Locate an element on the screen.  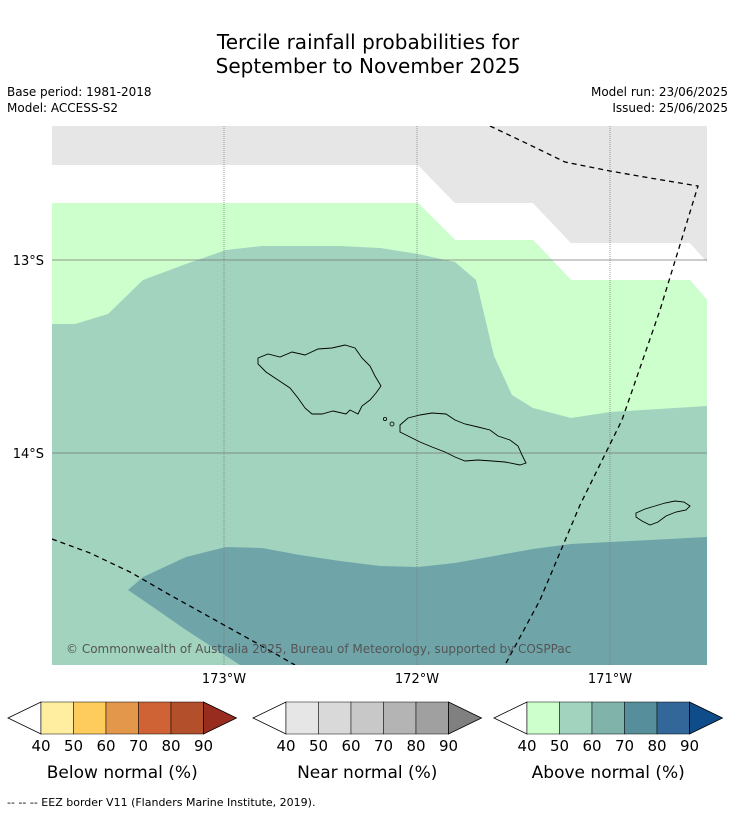
island-tutuila is located at coordinates (663, 513).